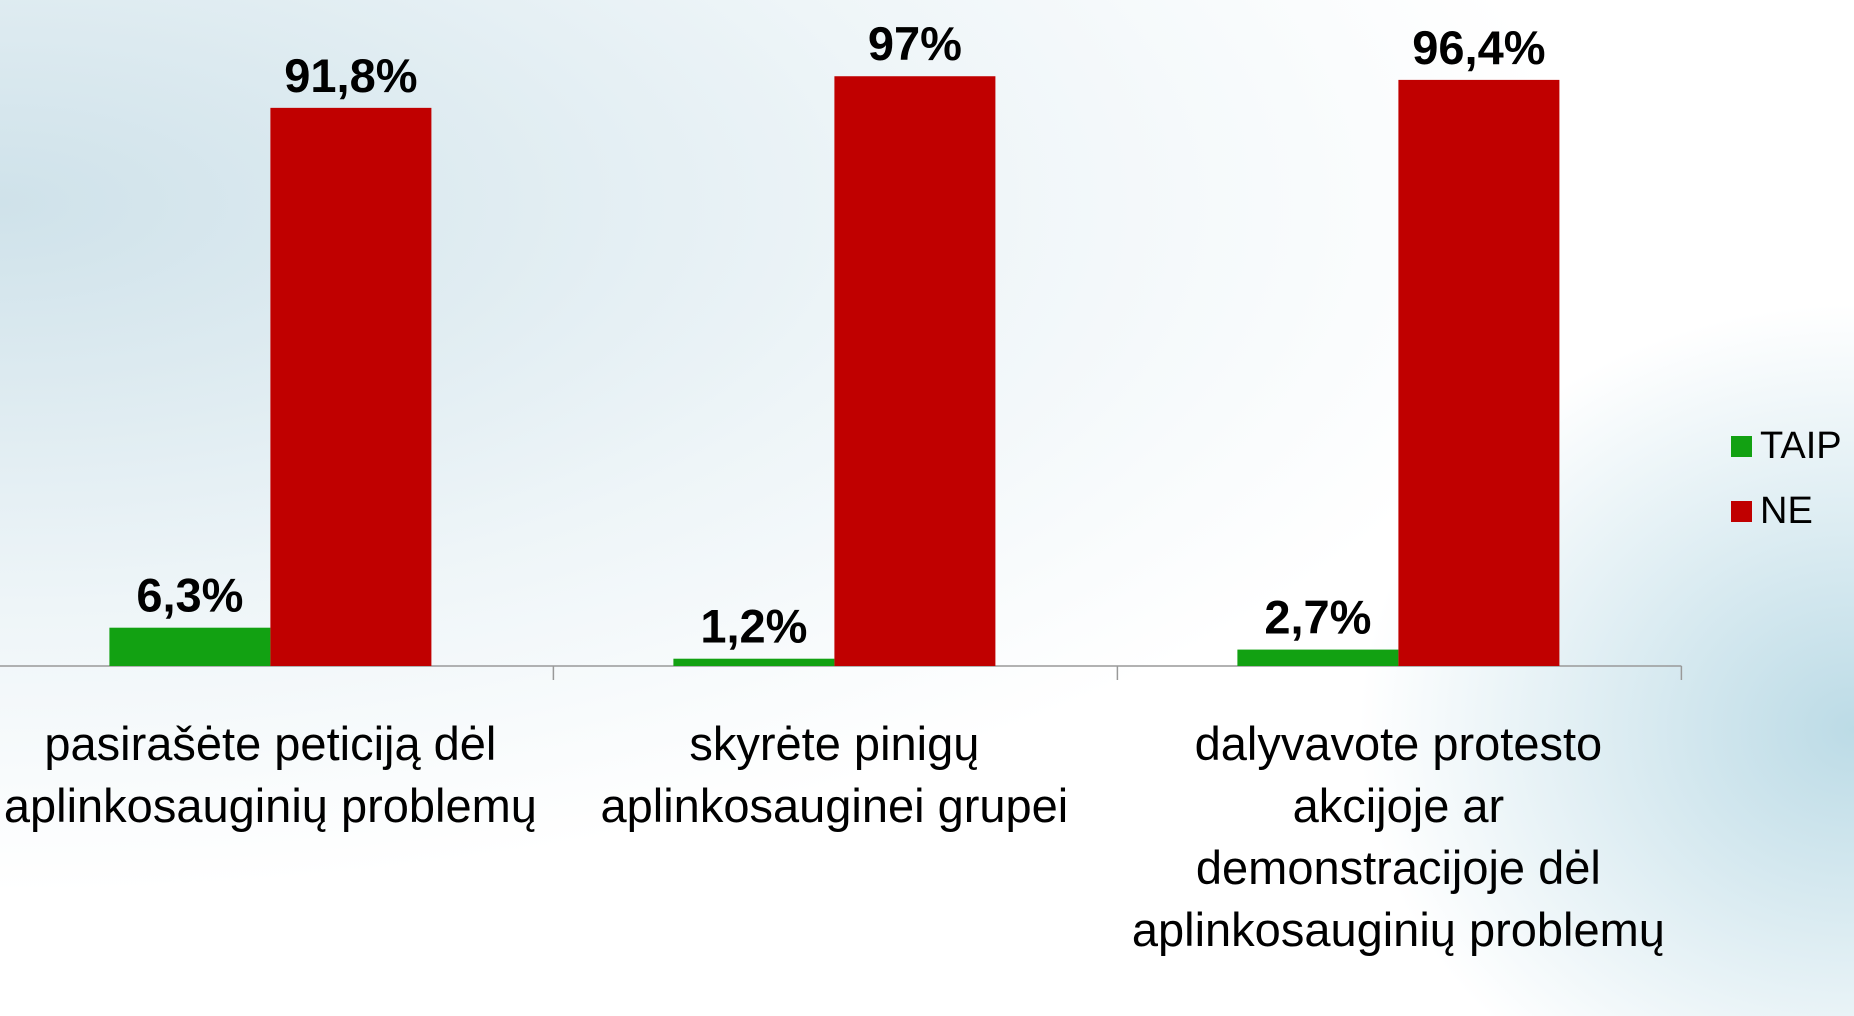  Describe the element at coordinates (915, 43) in the screenshot. I see `value-label: 97%` at that location.